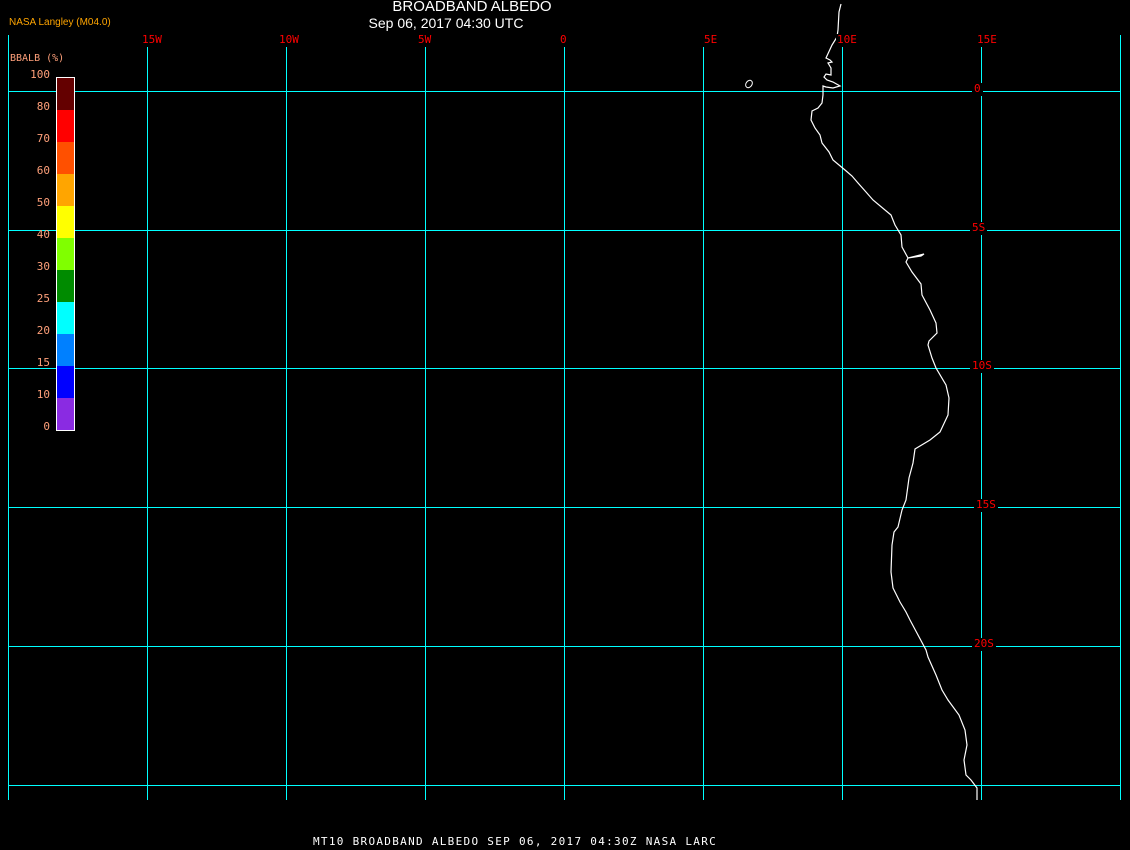  Describe the element at coordinates (982, 366) in the screenshot. I see `lat-label: 10S` at that location.